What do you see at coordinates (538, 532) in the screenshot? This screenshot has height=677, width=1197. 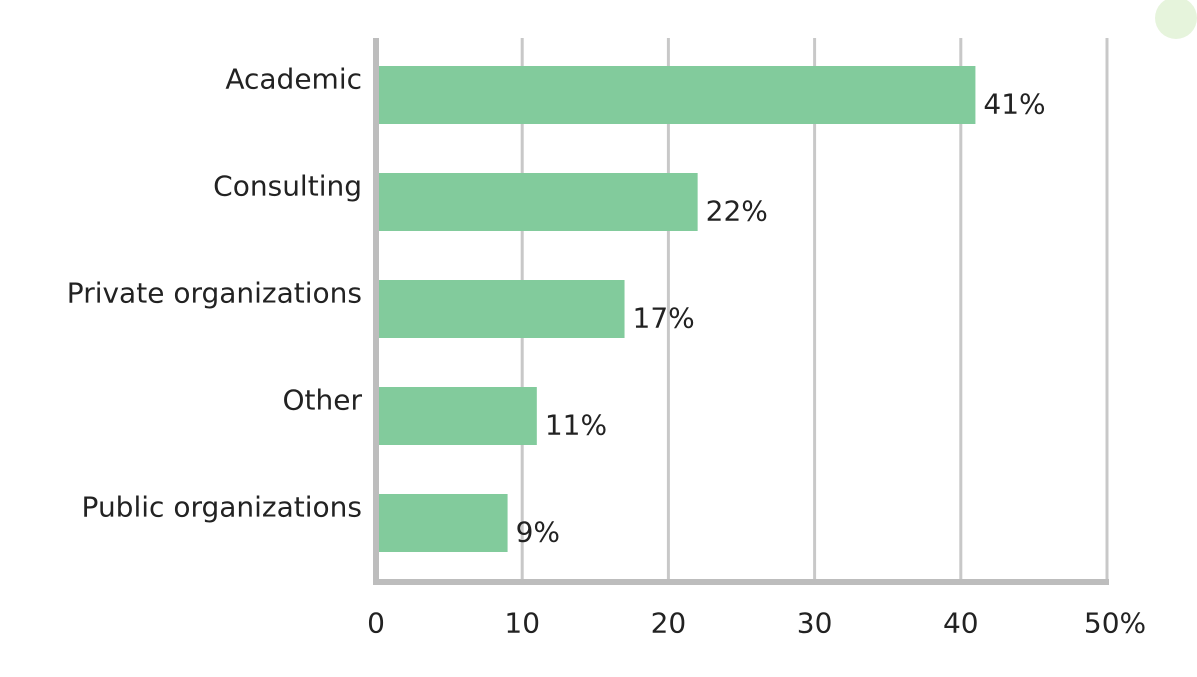 I see `value-label-4: 9%` at bounding box center [538, 532].